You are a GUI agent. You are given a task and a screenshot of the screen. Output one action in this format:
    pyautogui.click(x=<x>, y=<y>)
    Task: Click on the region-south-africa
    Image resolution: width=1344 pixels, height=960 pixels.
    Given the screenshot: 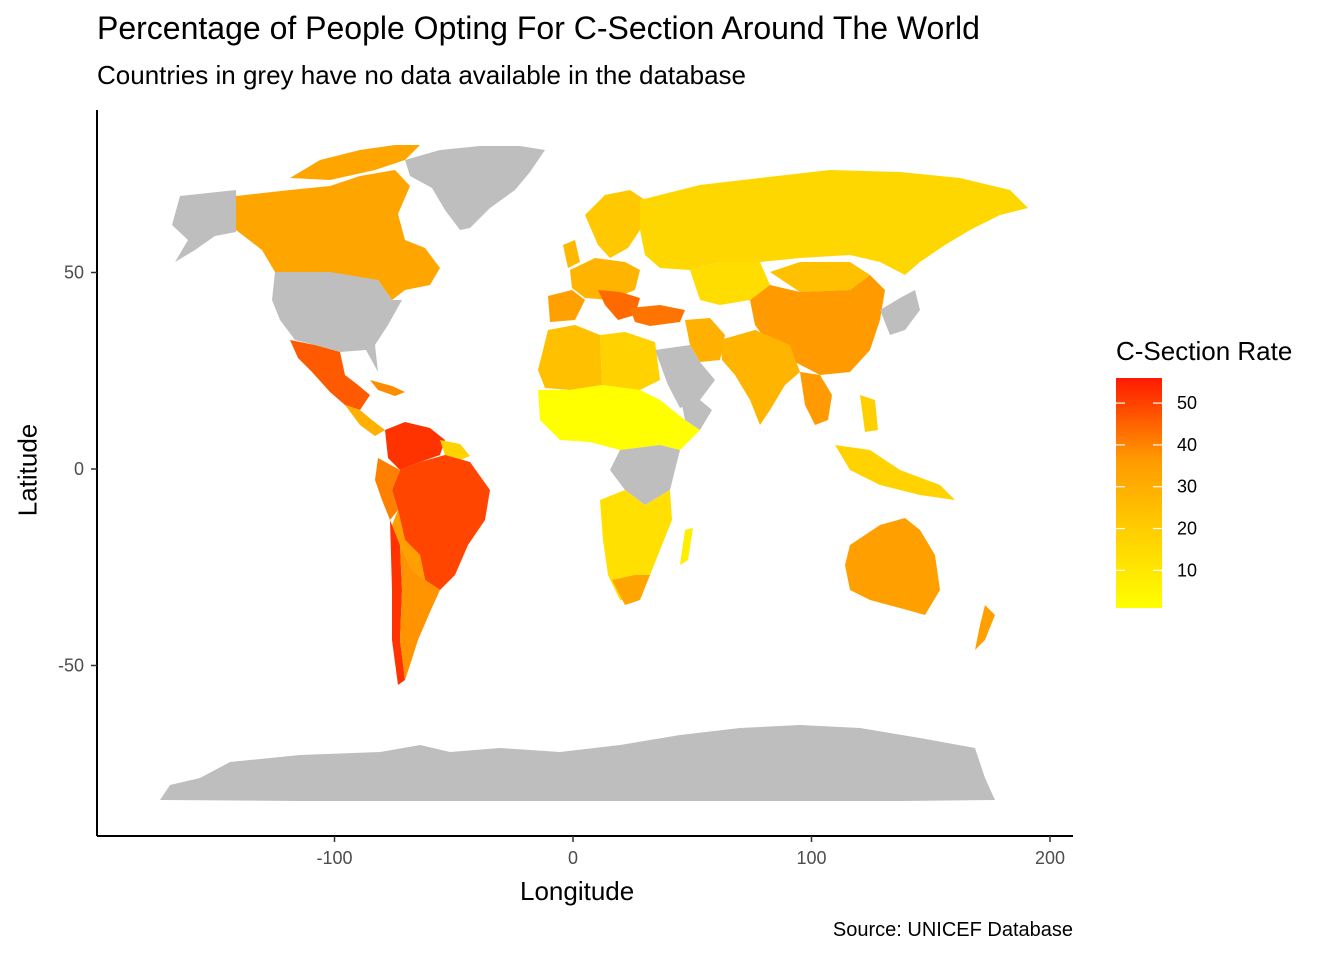 What is the action you would take?
    pyautogui.click(x=631, y=590)
    